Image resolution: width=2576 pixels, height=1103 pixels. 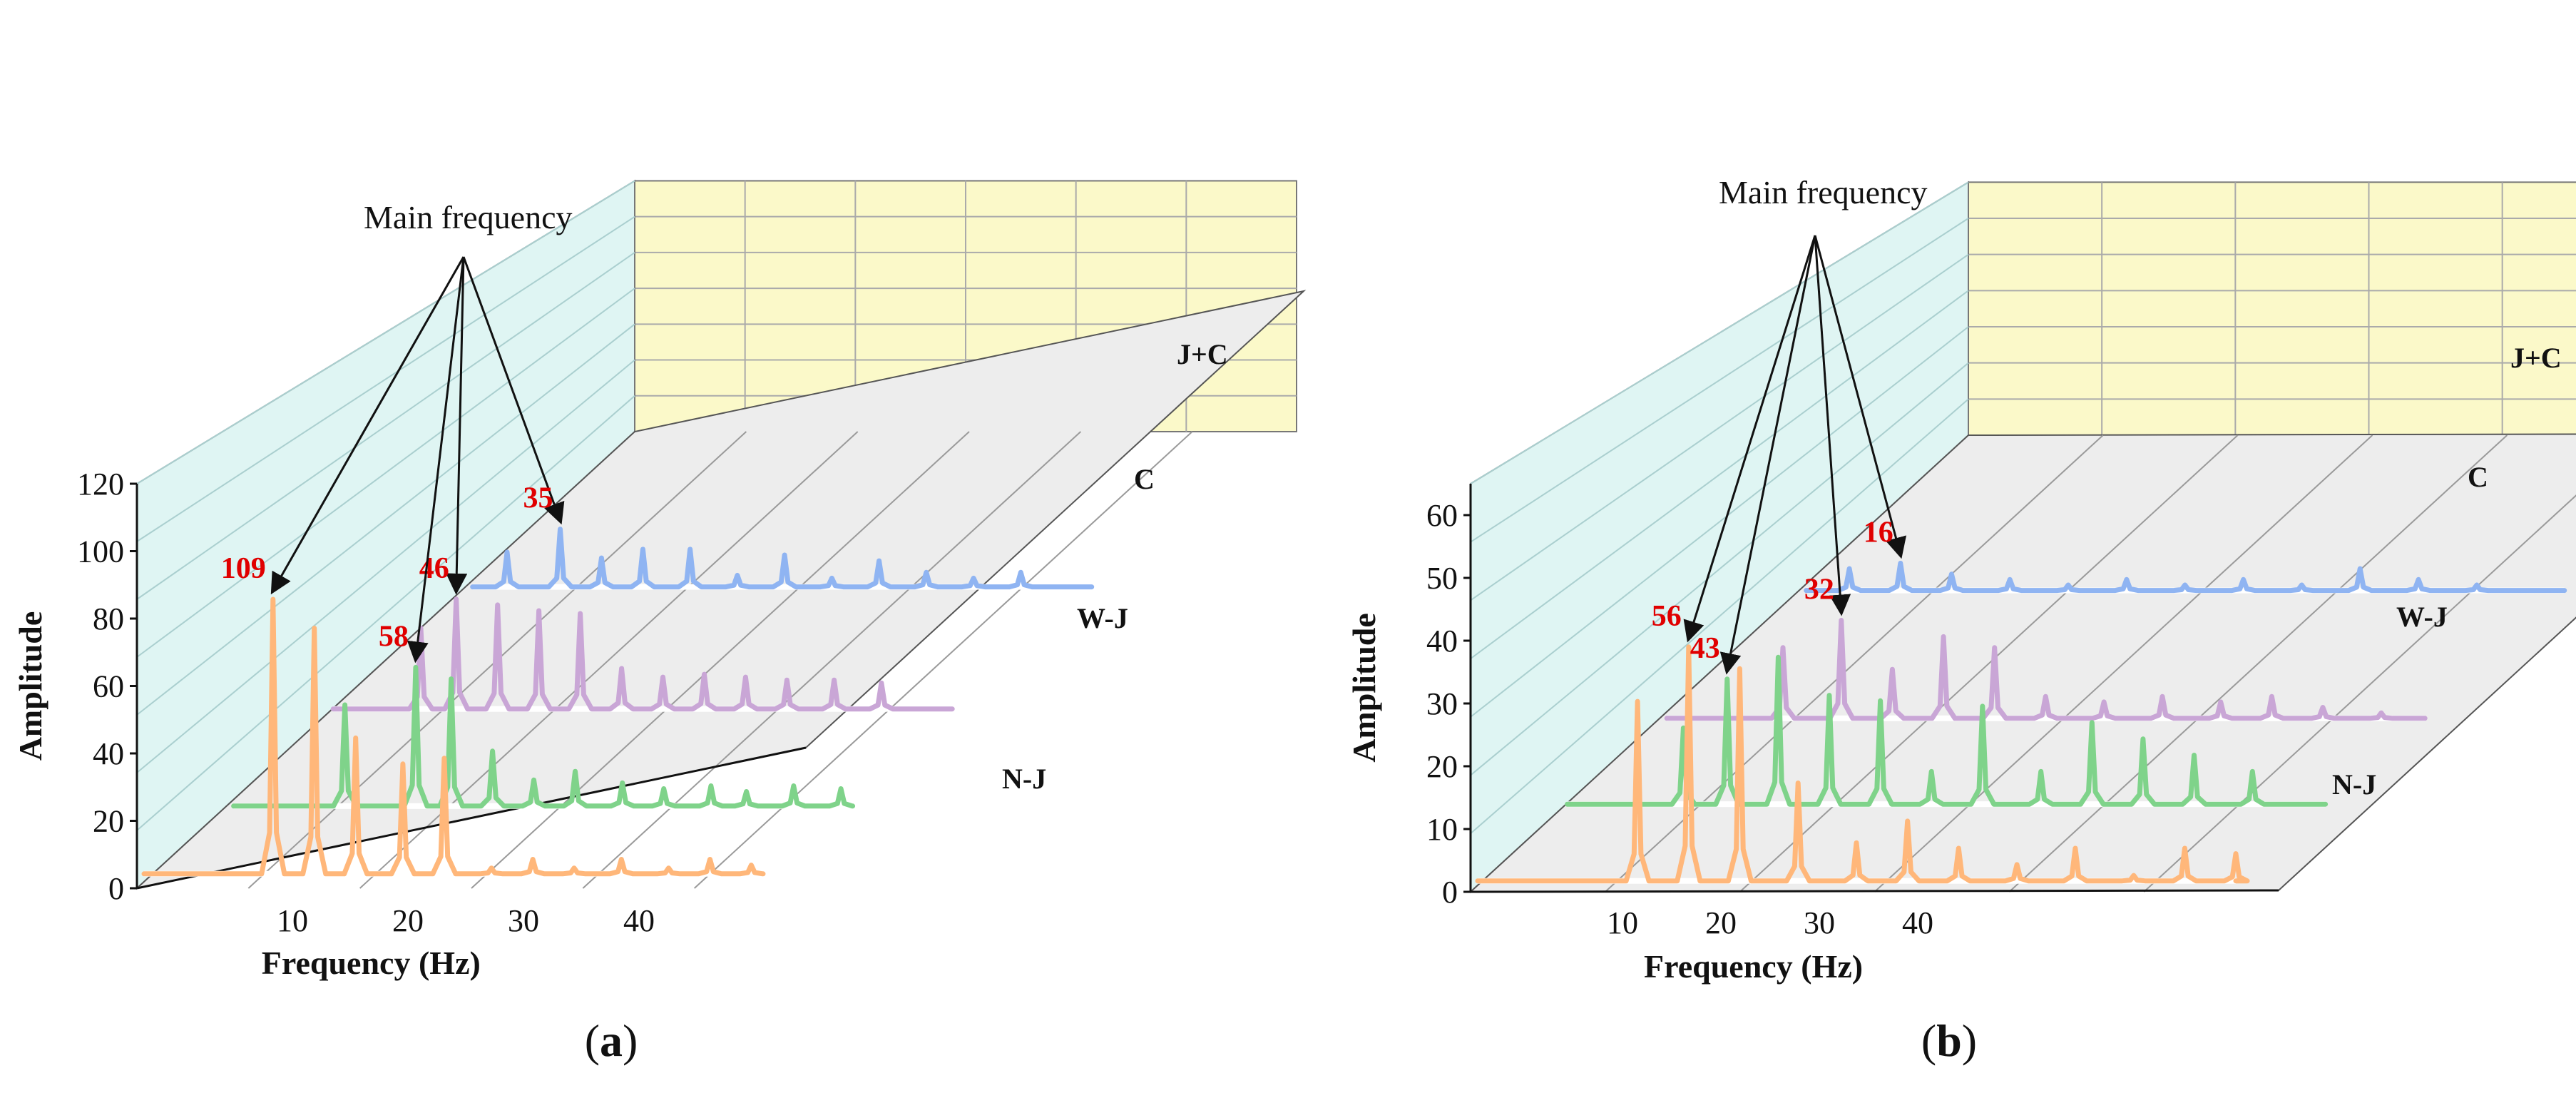 What do you see at coordinates (1705, 648) in the screenshot?
I see `main-peak-label: 43` at bounding box center [1705, 648].